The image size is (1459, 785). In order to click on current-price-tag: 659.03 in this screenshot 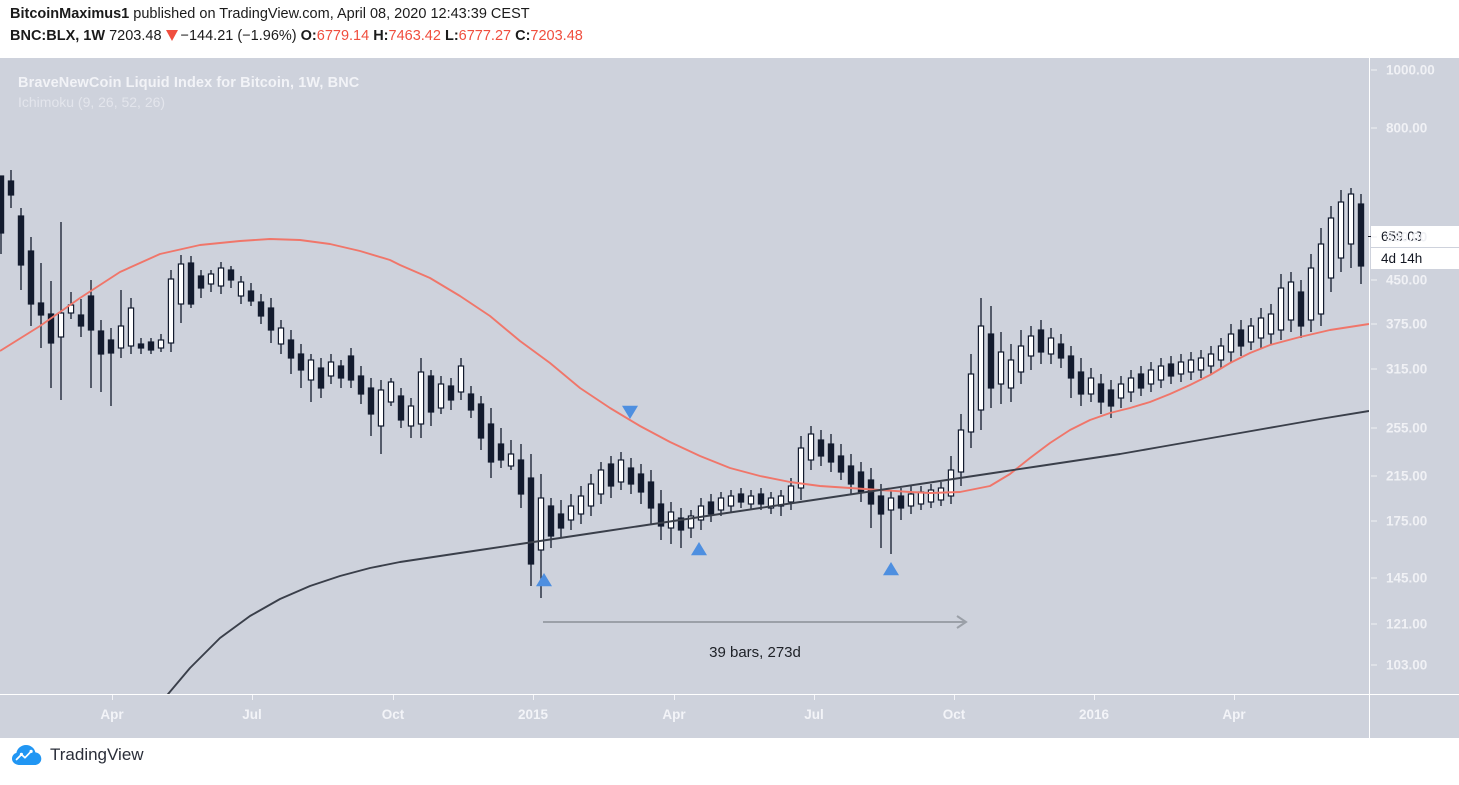, I will do `click(1415, 236)`.